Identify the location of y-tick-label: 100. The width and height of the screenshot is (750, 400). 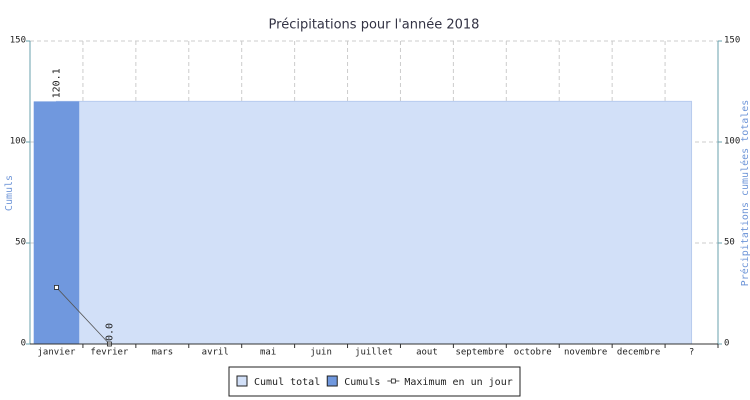
(18, 142).